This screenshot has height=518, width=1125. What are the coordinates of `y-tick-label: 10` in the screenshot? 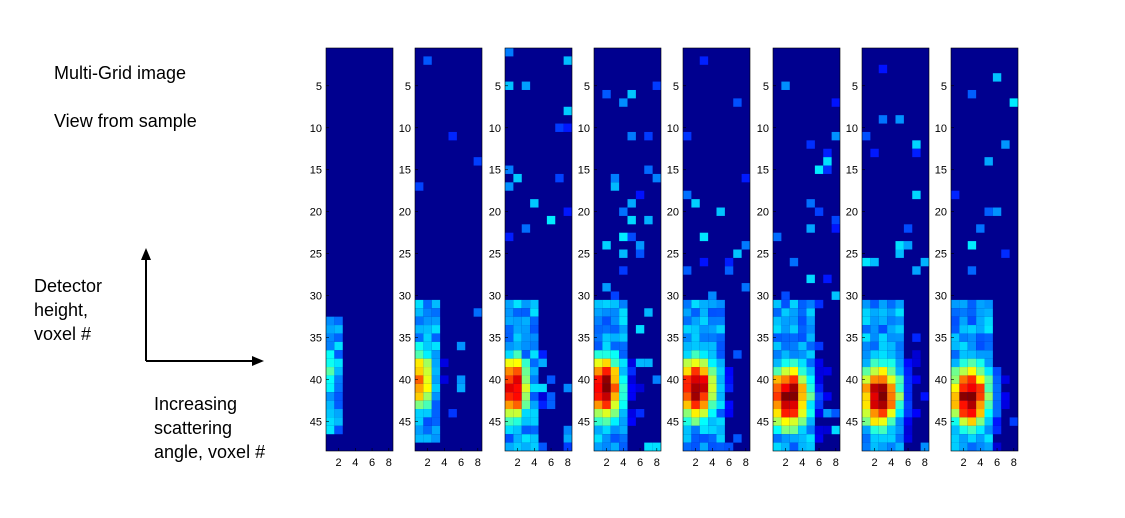 It's located at (763, 129).